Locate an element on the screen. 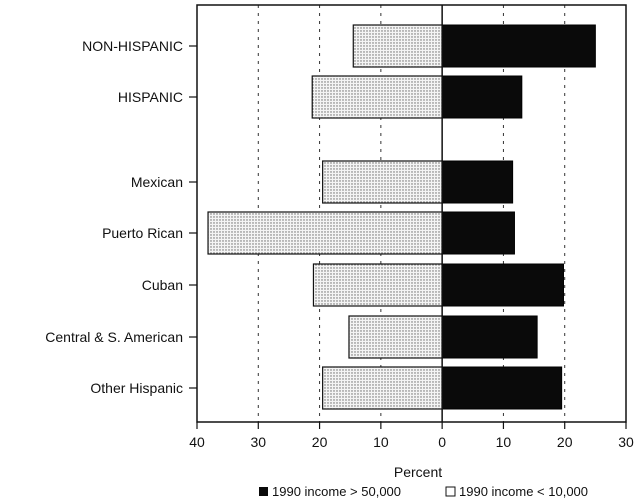  x-axis-label: Percent is located at coordinates (418, 472).